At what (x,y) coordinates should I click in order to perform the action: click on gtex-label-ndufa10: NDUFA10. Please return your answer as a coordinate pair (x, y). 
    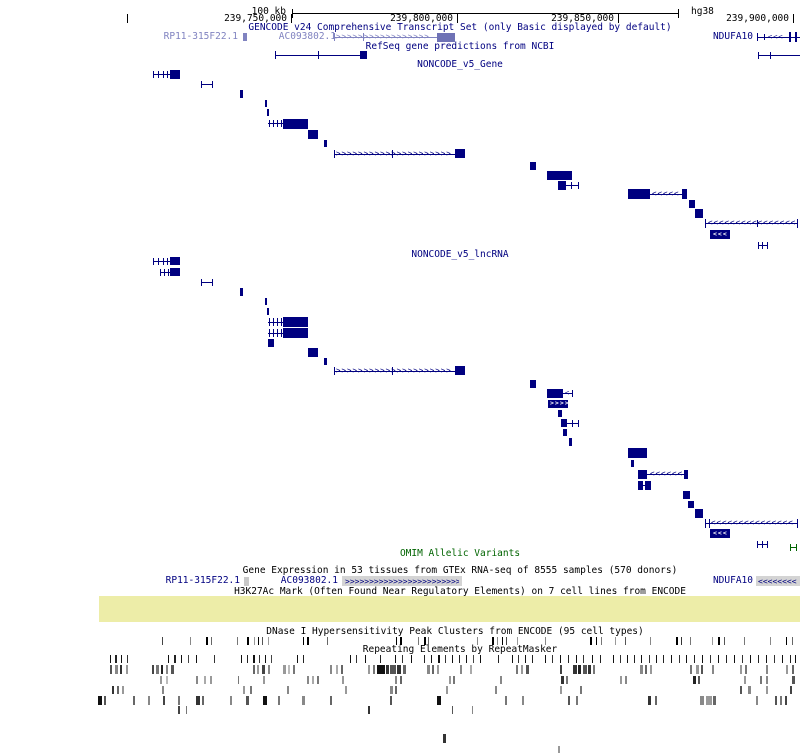
    Looking at the image, I should click on (732, 580).